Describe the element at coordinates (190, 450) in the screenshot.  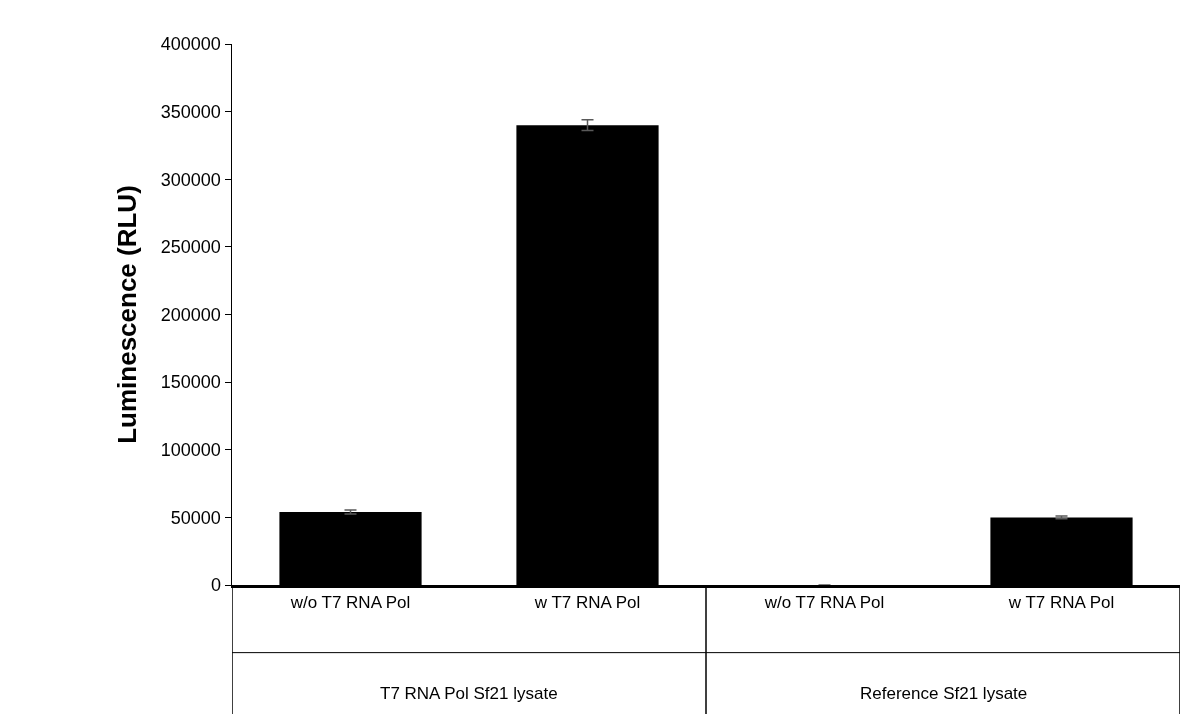
I see `y-tick-label: 100000` at that location.